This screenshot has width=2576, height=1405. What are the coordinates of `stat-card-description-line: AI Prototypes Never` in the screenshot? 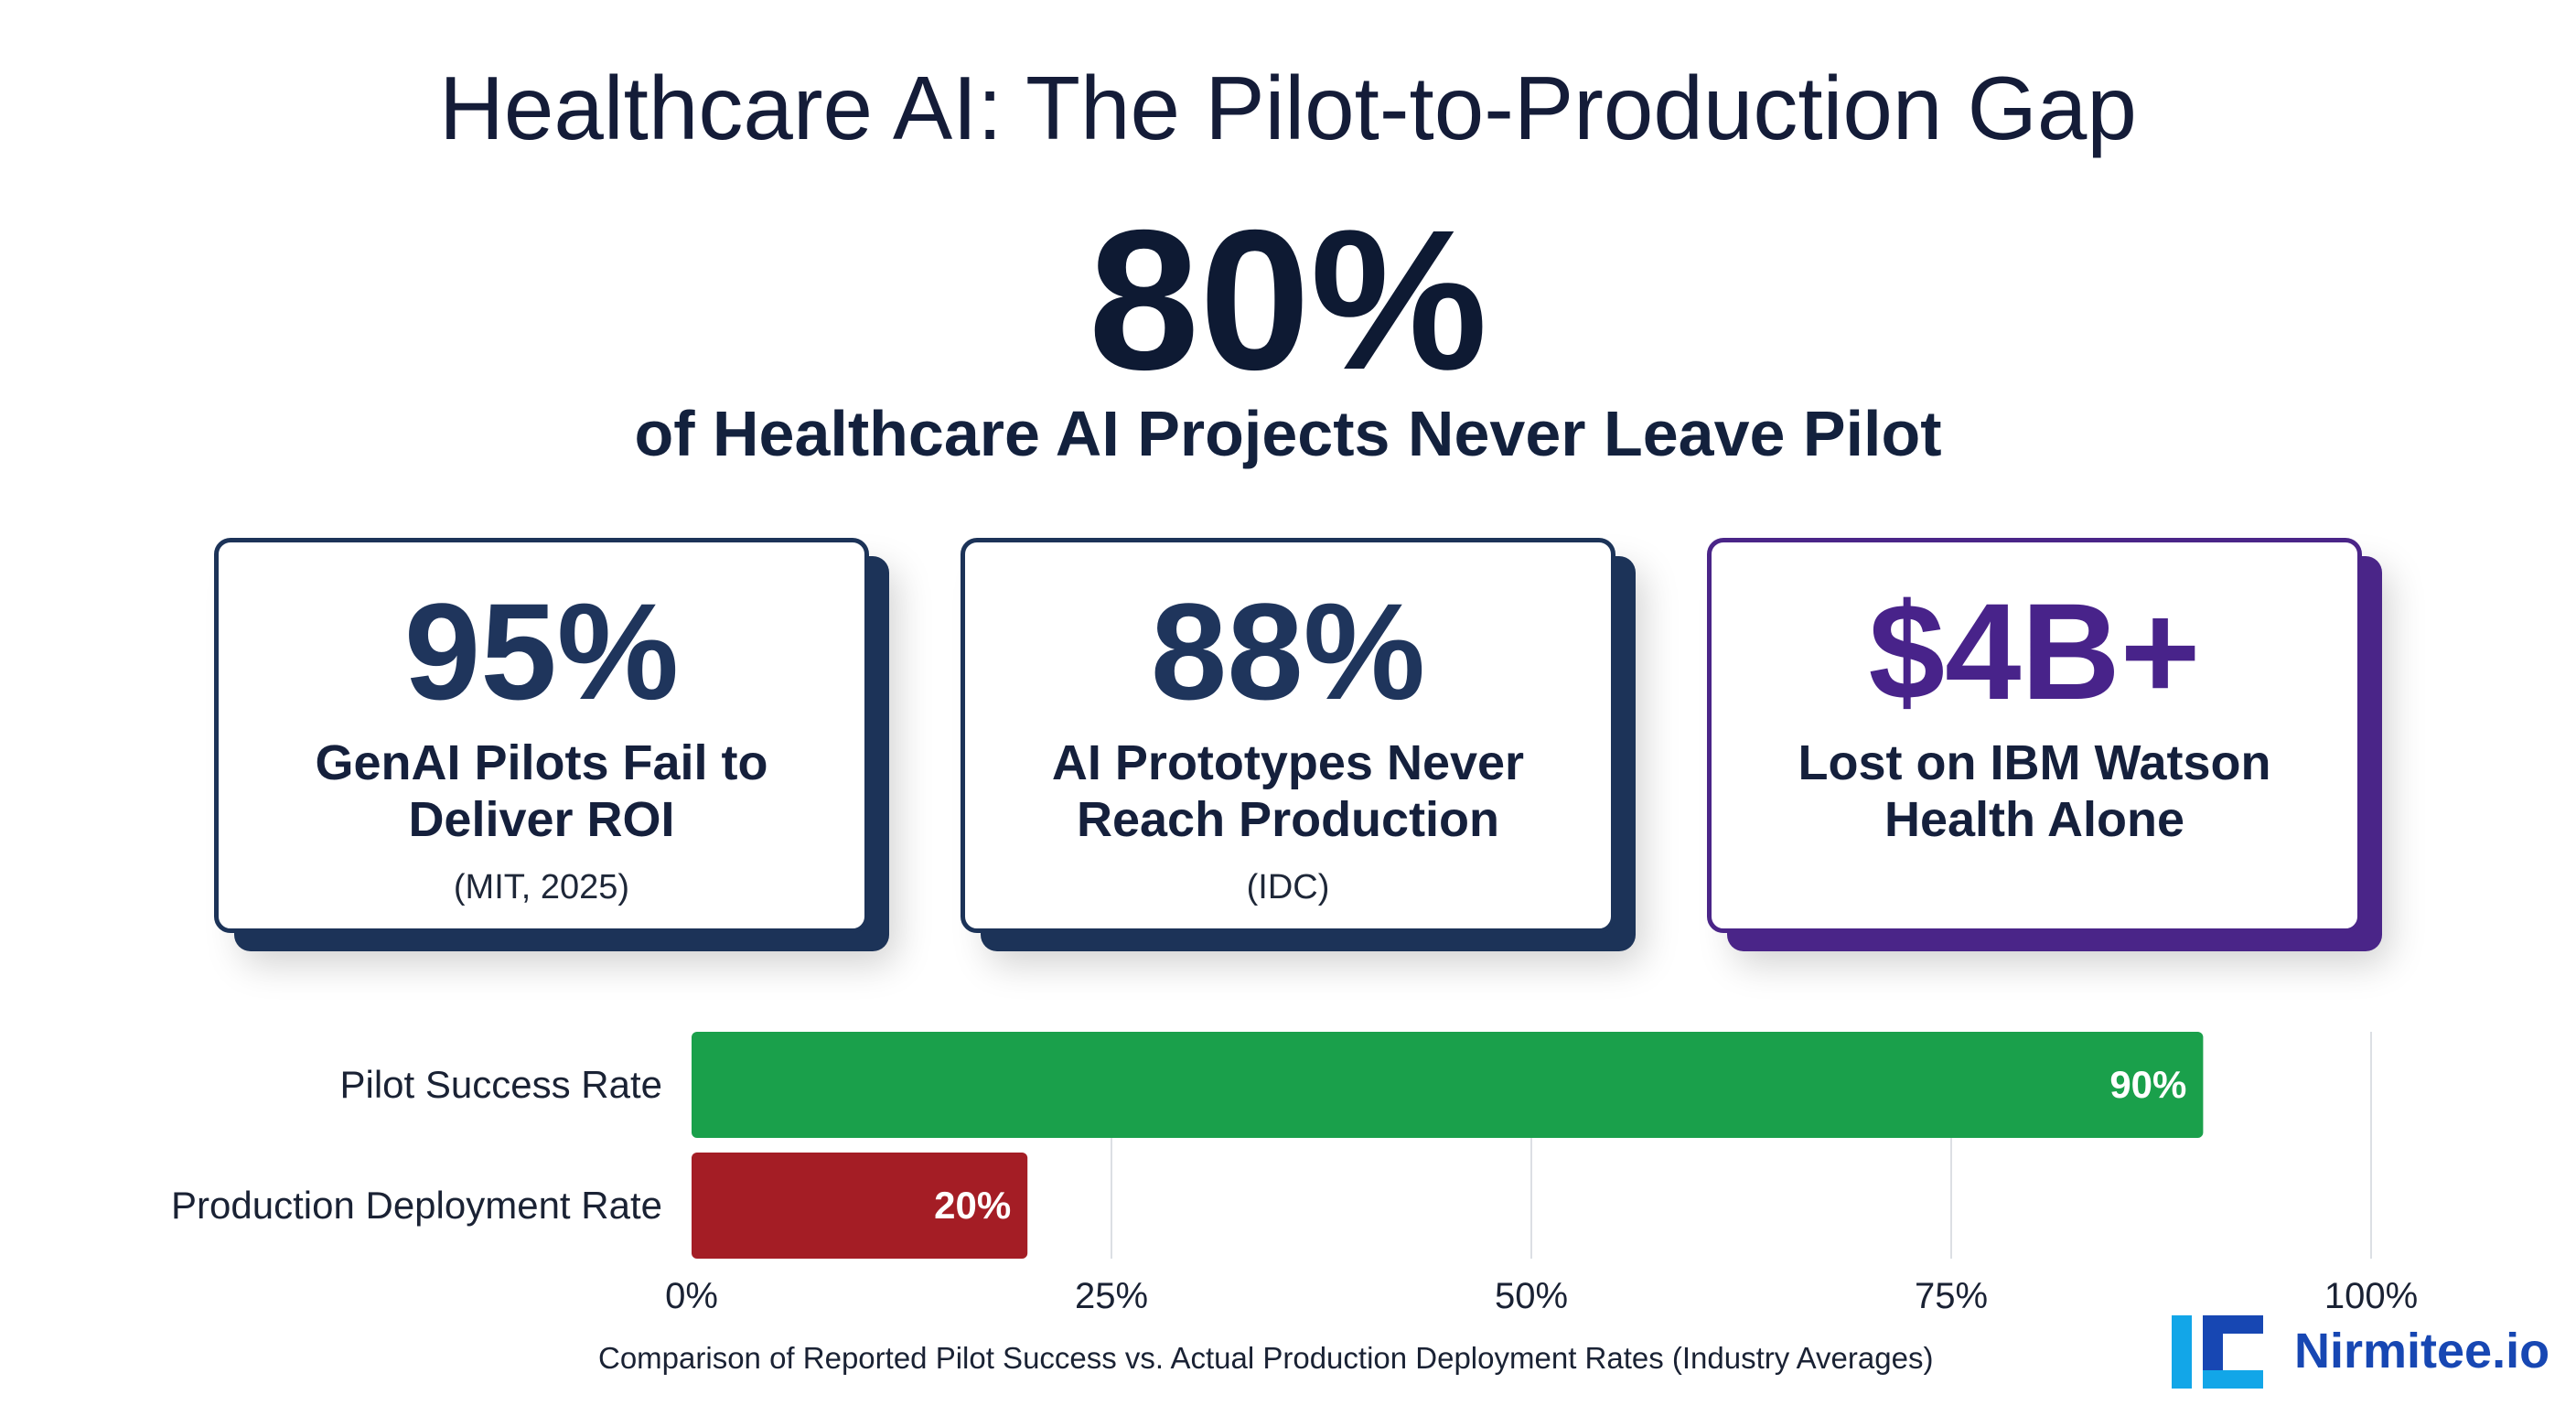 It's located at (1288, 762).